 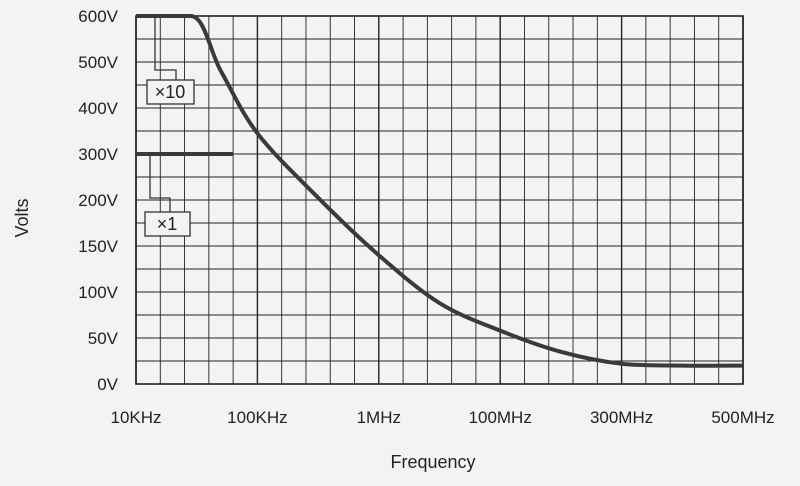 What do you see at coordinates (98, 246) in the screenshot?
I see `y-tick-label: 150V` at bounding box center [98, 246].